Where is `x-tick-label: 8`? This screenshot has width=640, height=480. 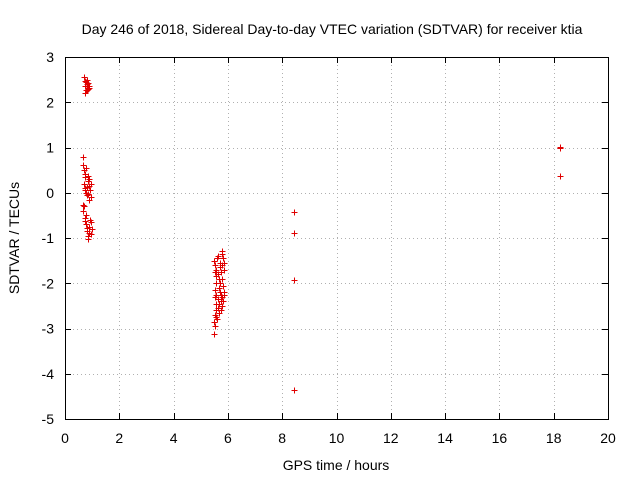
x-tick-label: 8 is located at coordinates (282, 438).